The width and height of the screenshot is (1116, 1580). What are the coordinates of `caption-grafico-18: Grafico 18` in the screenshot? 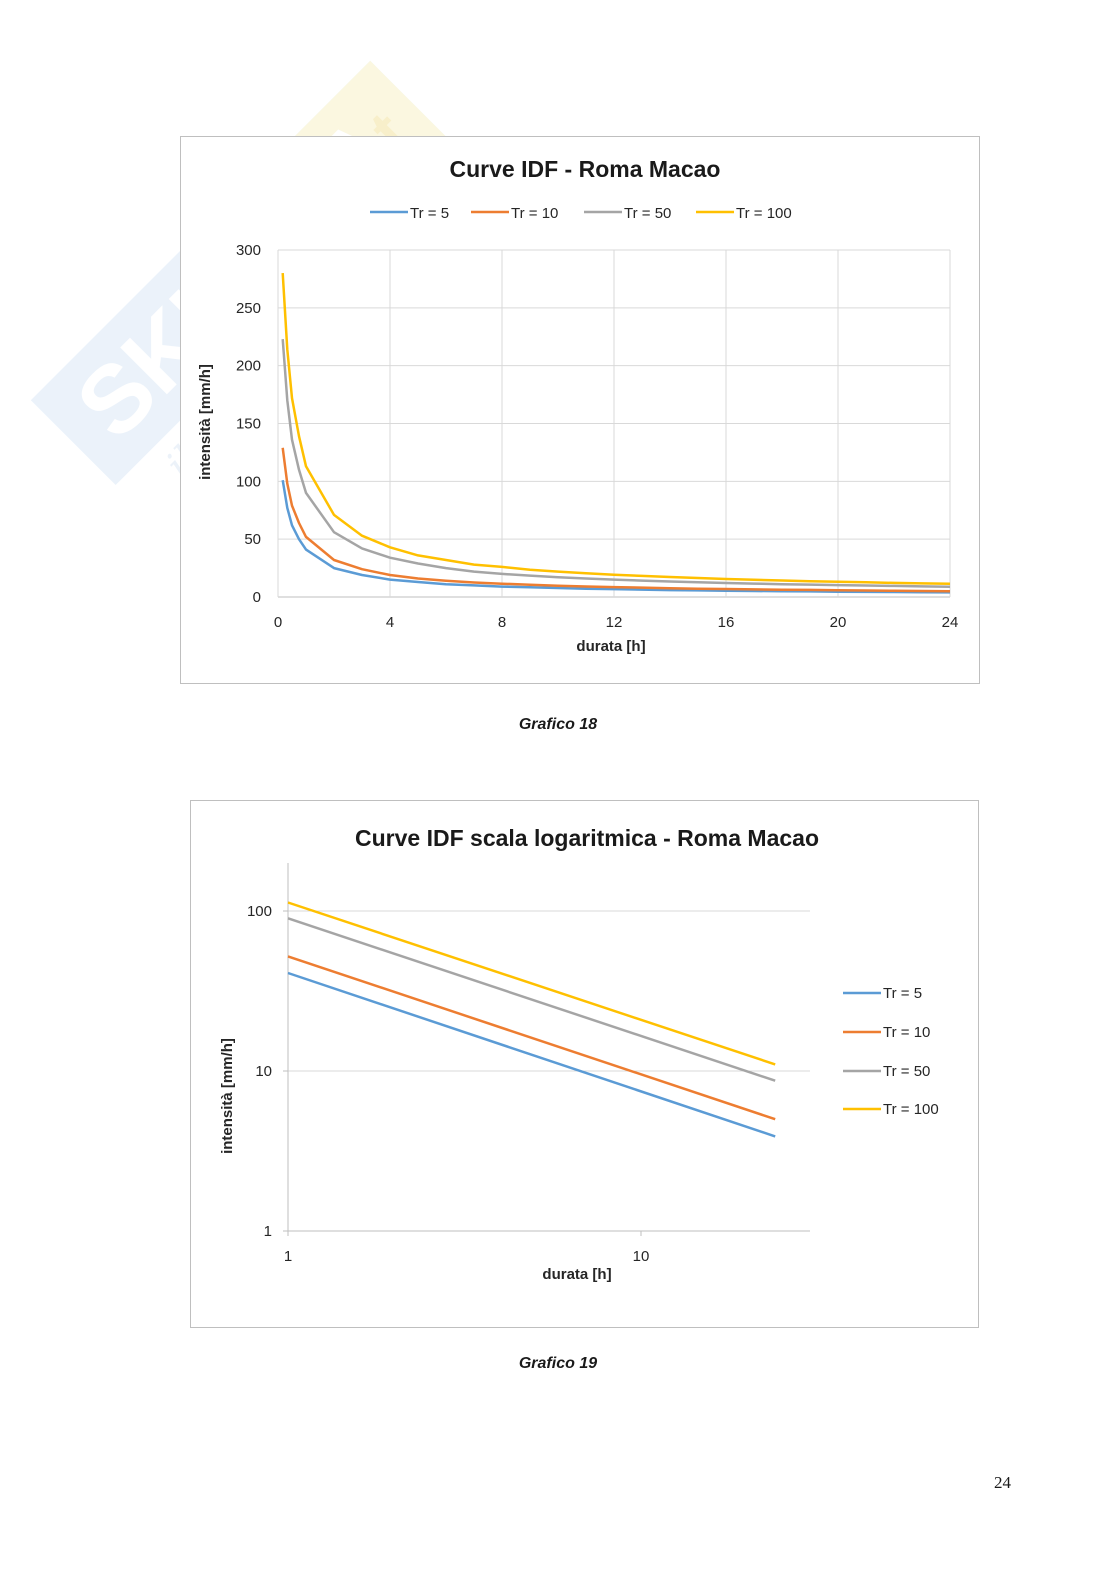 It's located at (558, 724).